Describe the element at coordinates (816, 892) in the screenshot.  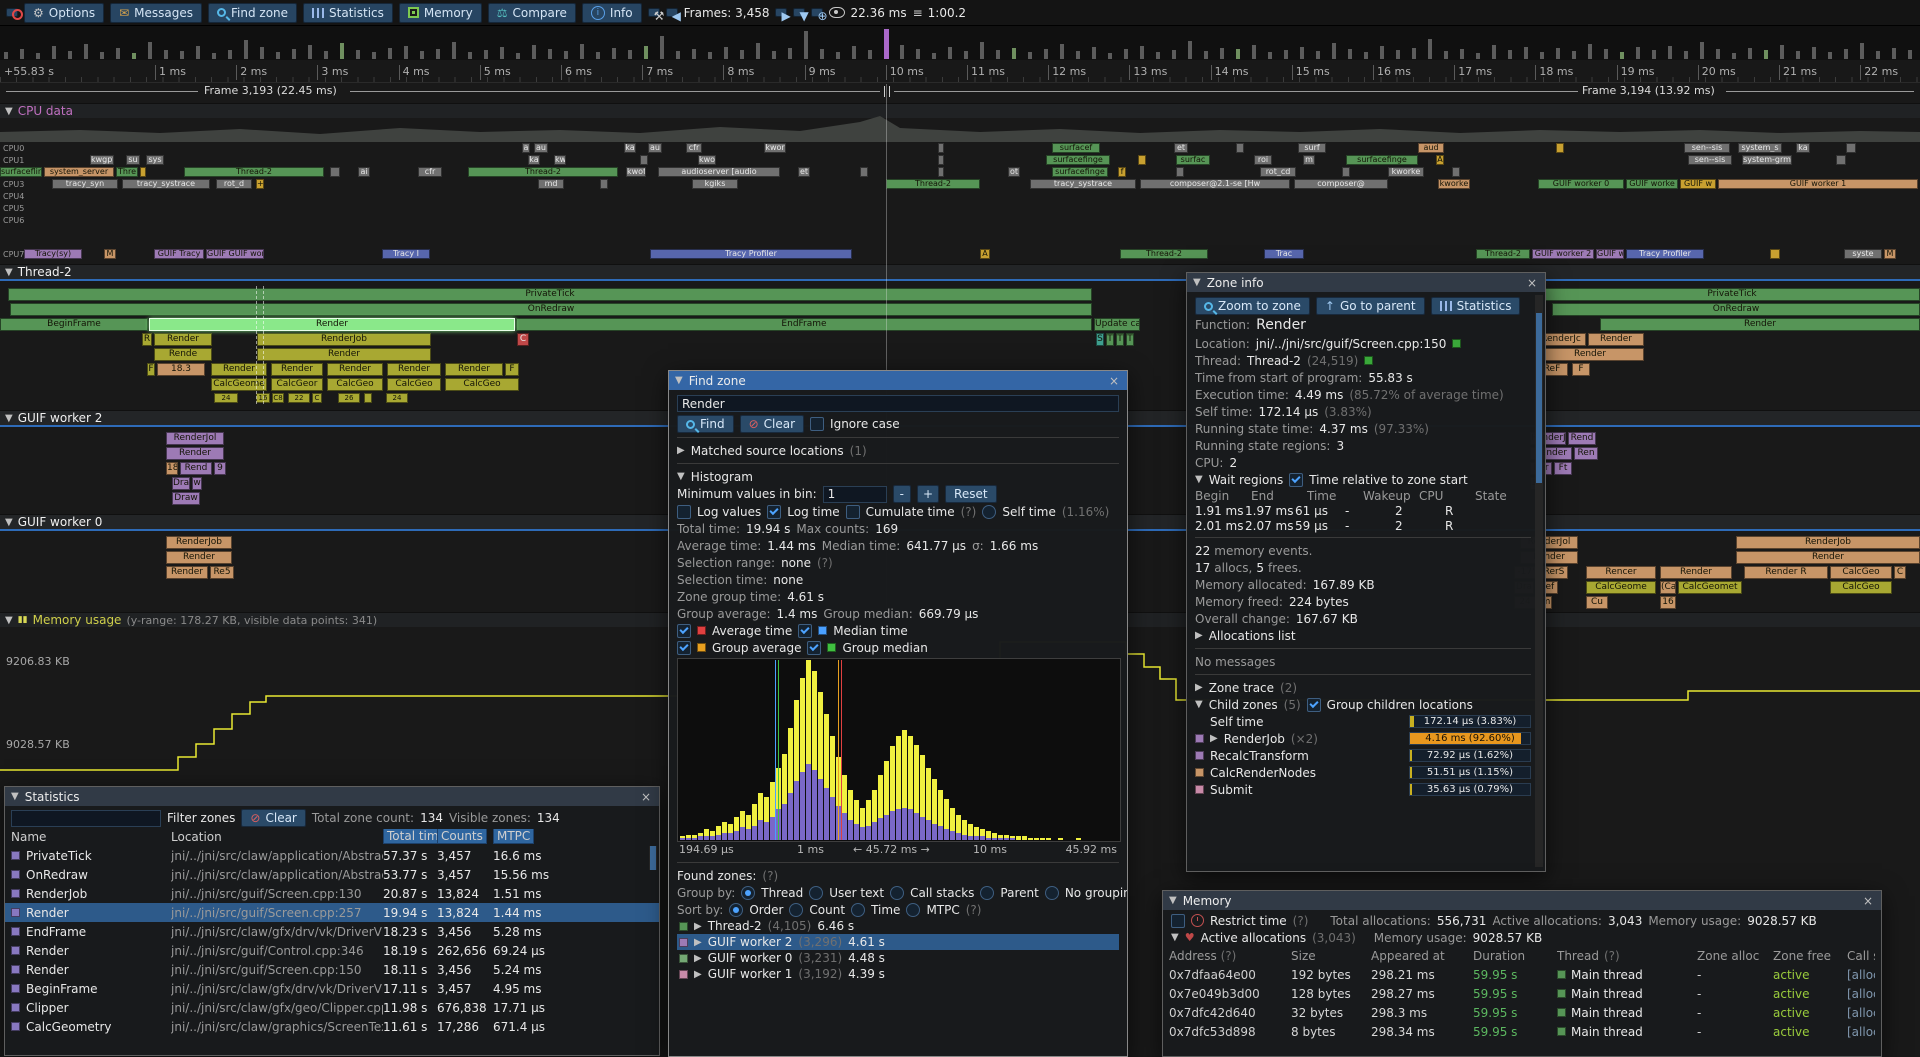
I see `radio-user-text` at that location.